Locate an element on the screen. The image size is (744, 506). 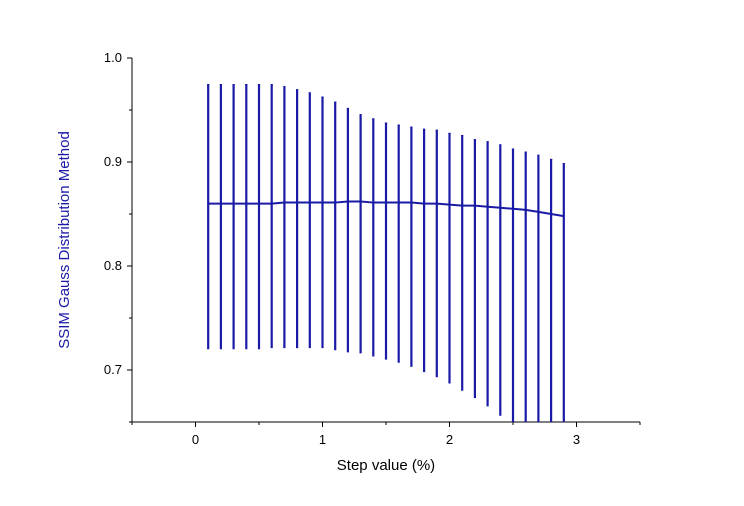
y-tick-label: 0.7 is located at coordinates (113, 369).